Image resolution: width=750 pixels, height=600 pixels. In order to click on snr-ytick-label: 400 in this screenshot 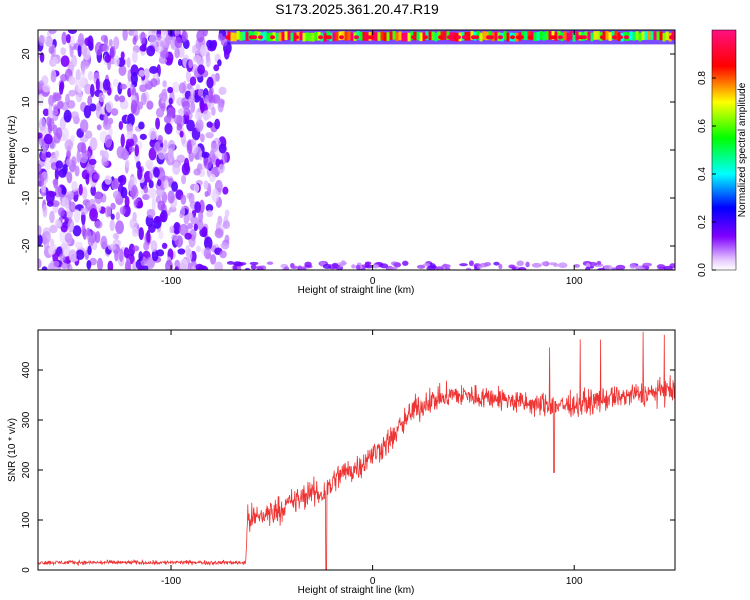, I will do `click(26, 369)`.